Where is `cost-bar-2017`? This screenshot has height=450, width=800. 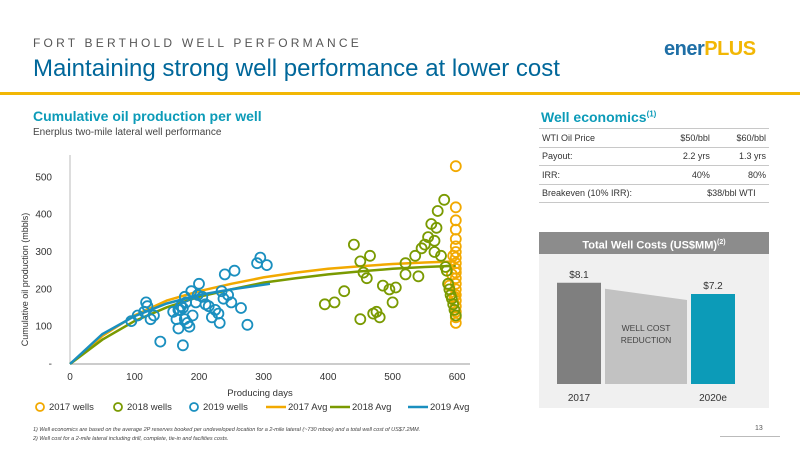 cost-bar-2017 is located at coordinates (579, 333).